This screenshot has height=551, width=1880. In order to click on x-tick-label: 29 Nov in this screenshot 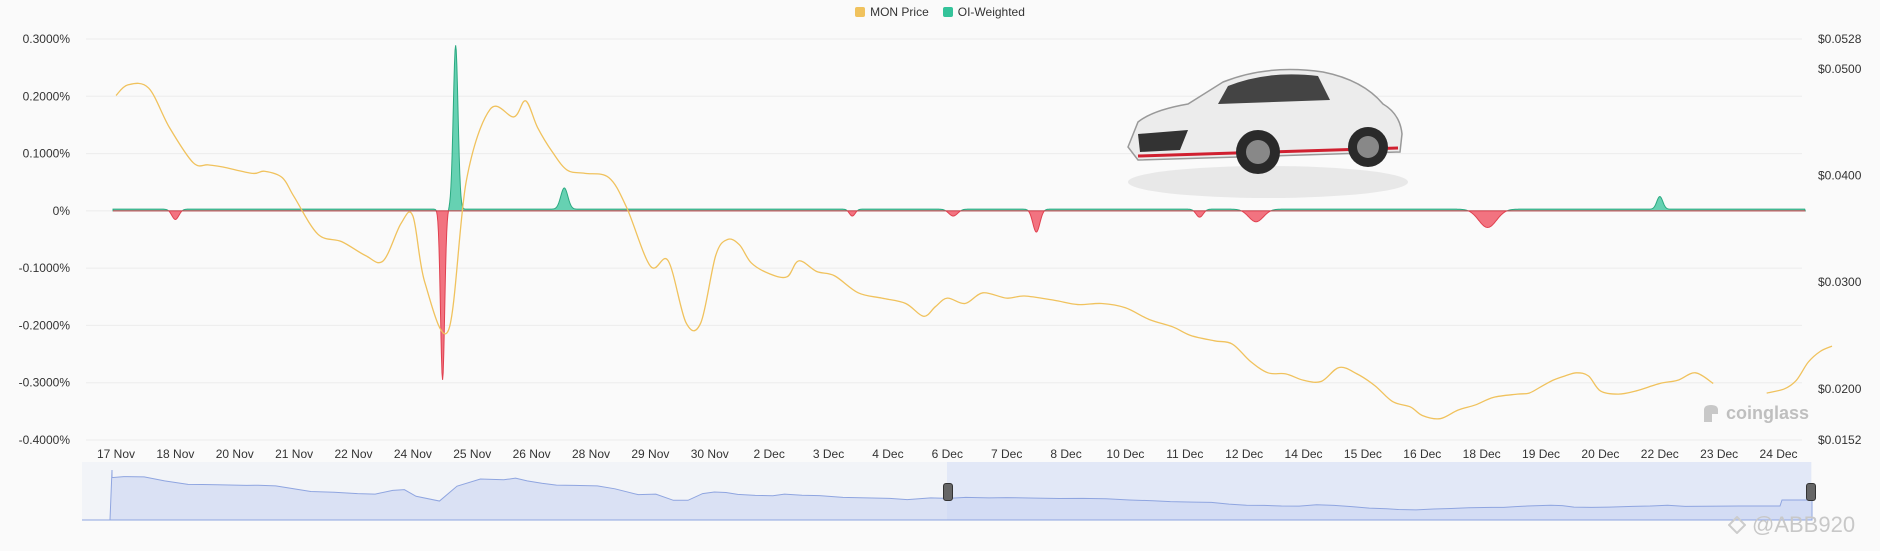, I will do `click(650, 454)`.